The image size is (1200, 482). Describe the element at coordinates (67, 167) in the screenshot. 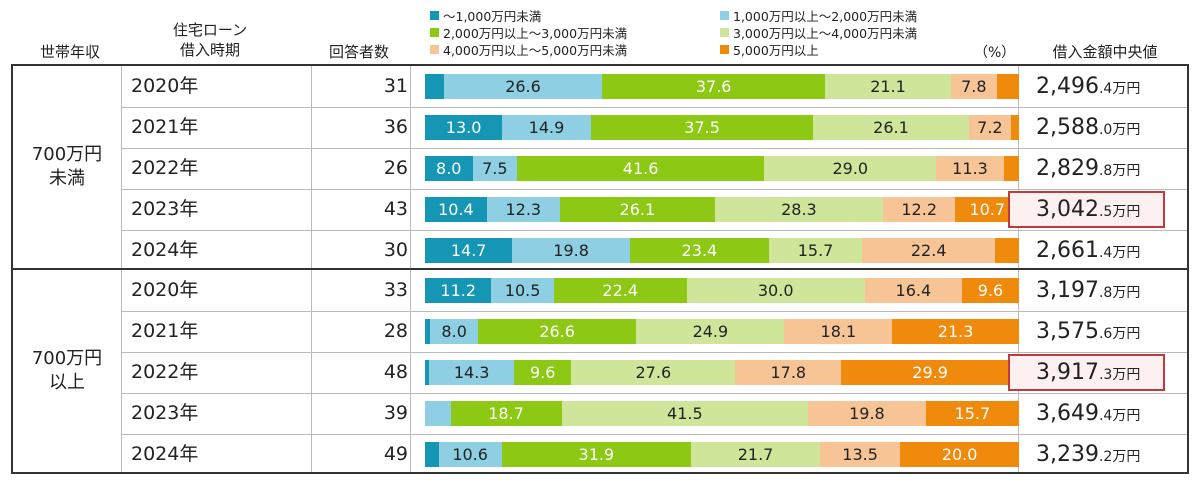

I see `income-group-label: 700万円 未満` at that location.